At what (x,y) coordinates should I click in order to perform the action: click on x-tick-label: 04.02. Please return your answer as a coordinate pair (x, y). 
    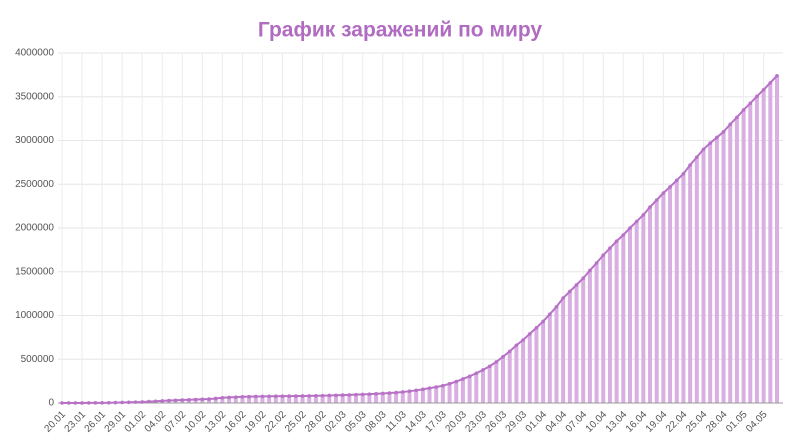
    Looking at the image, I should click on (156, 422).